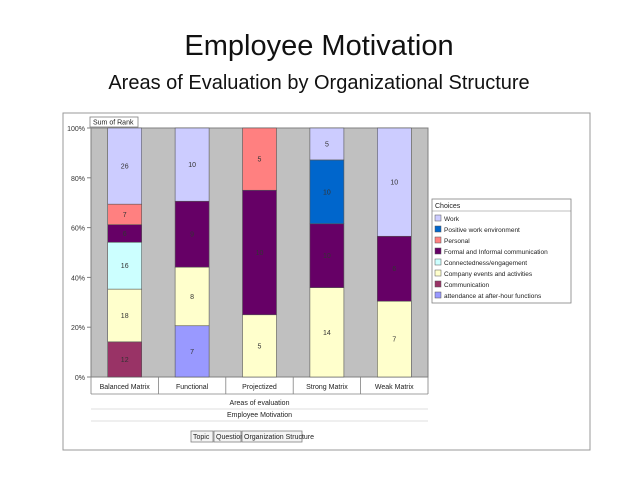  I want to click on axis-field-label: Areas of evaluation, so click(260, 403).